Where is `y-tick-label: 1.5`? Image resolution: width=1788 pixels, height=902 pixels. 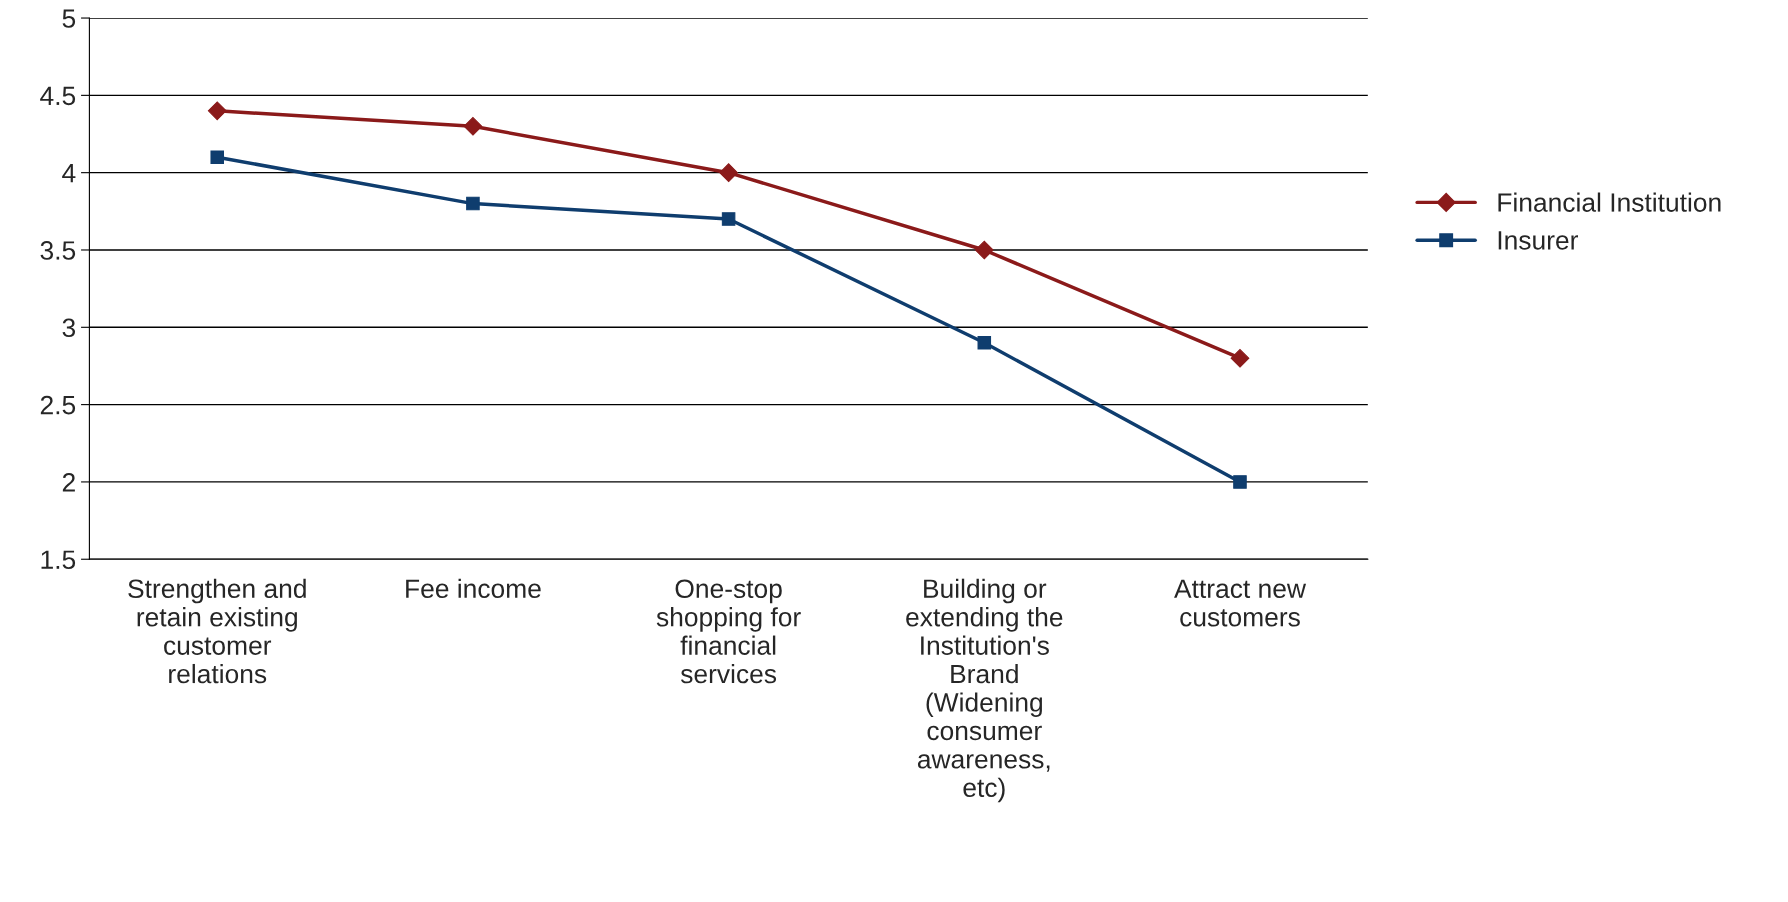 y-tick-label: 1.5 is located at coordinates (58, 560).